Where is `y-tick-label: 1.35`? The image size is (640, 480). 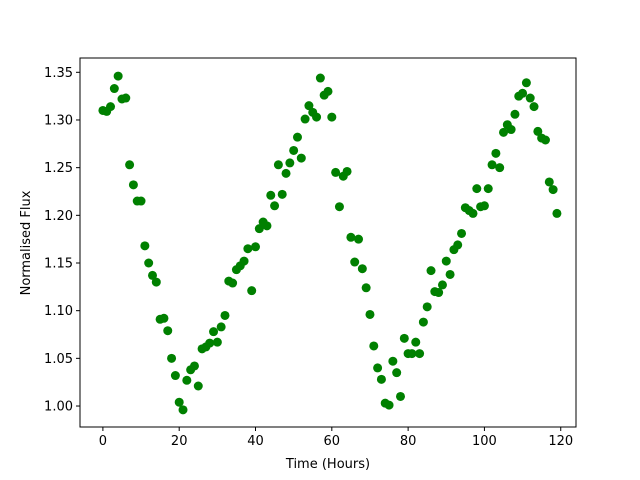 y-tick-label: 1.35 is located at coordinates (58, 73).